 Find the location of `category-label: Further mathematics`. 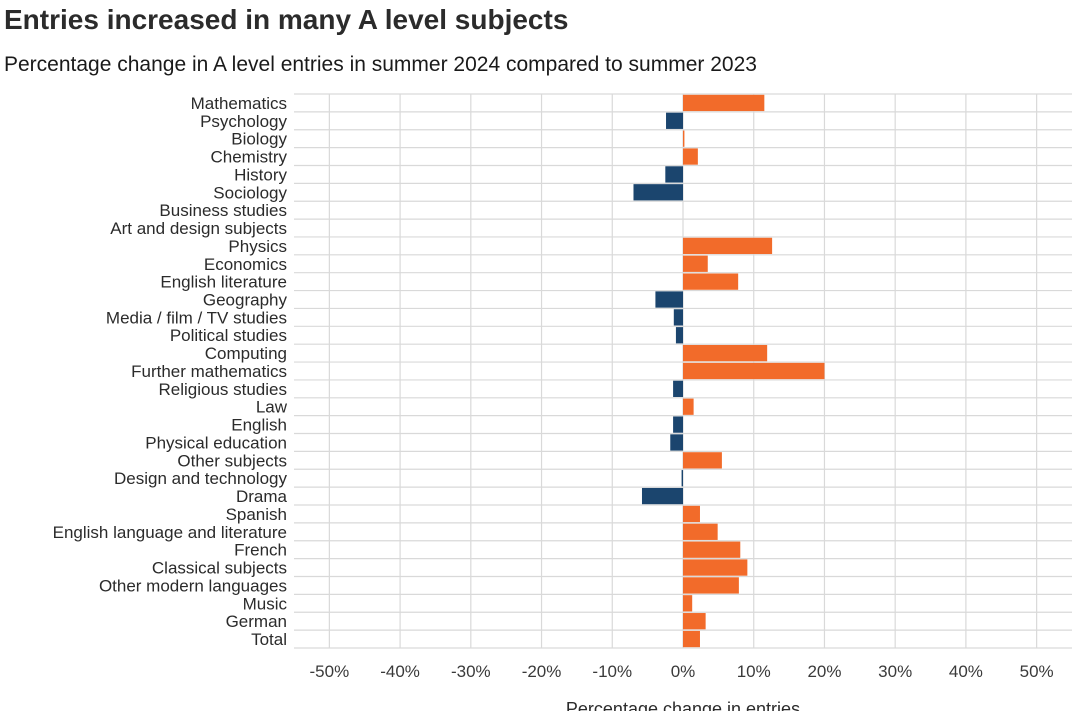

category-label: Further mathematics is located at coordinates (209, 371).